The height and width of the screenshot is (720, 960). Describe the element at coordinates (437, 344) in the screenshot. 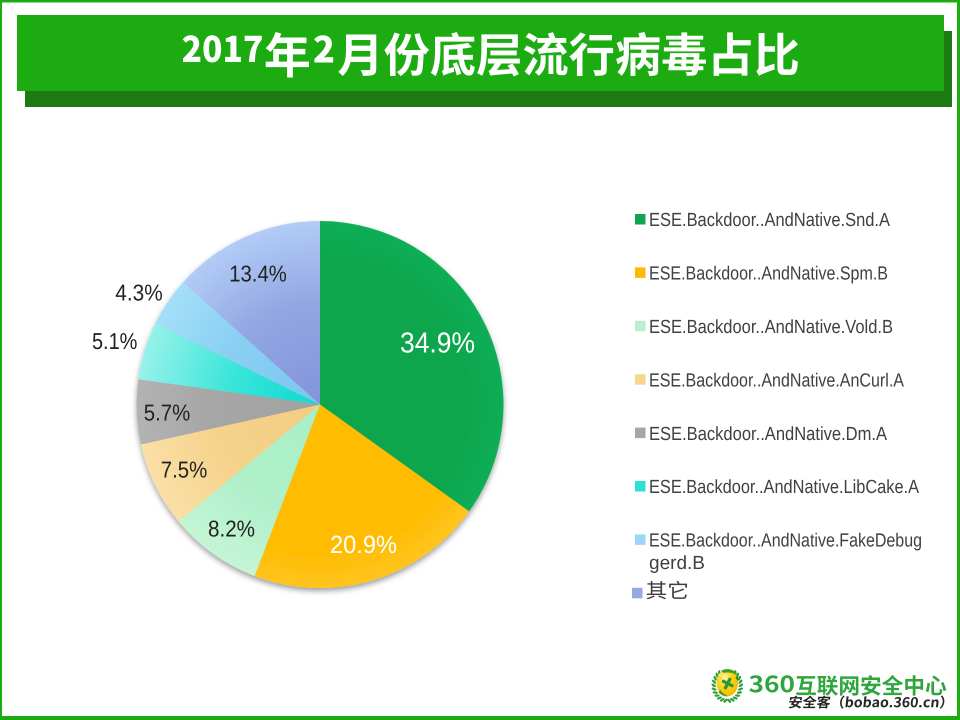

I see `svg-text: 34.9%` at that location.